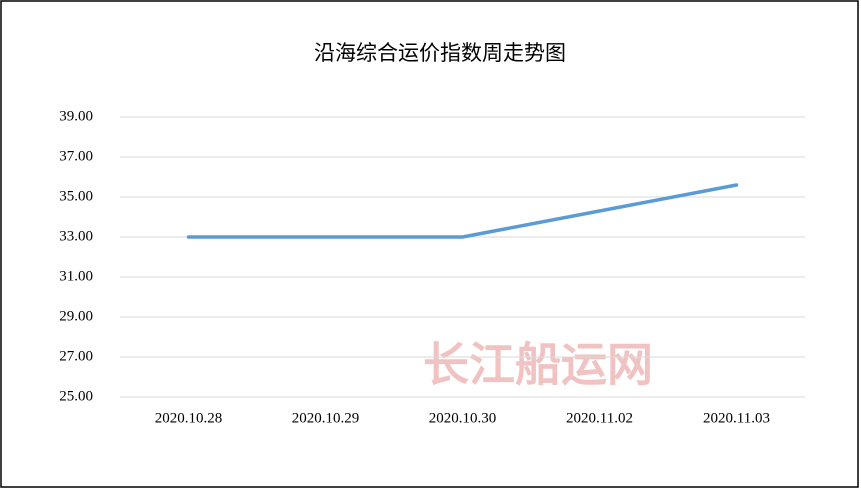 The height and width of the screenshot is (490, 861). Describe the element at coordinates (76, 276) in the screenshot. I see `y-tick-label: 31.00` at that location.